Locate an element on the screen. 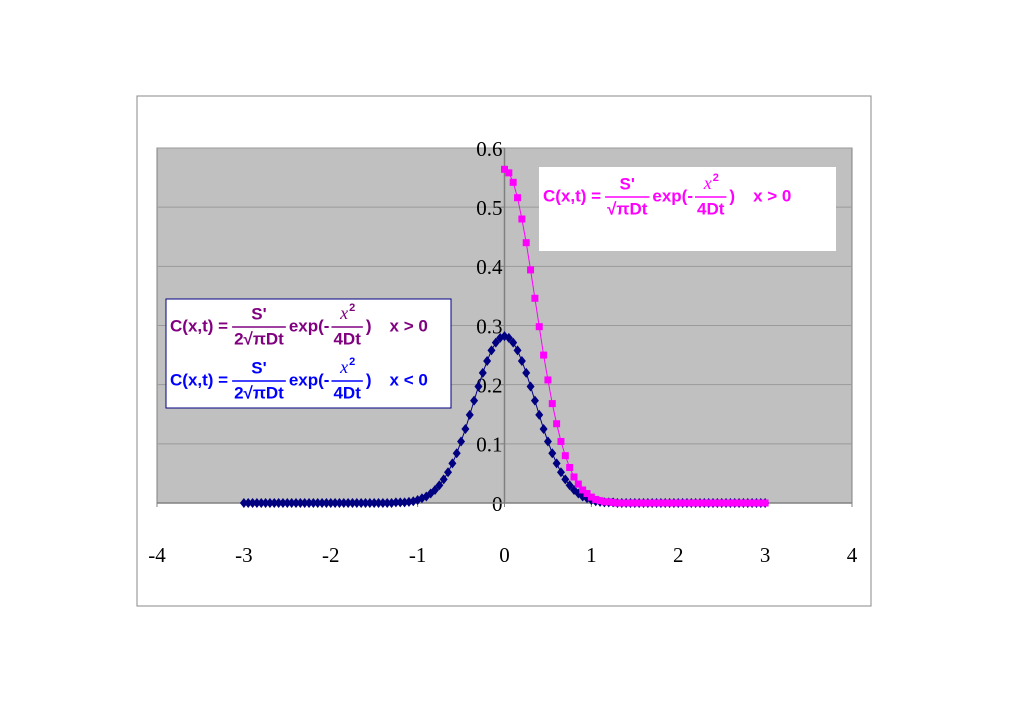  formula-condition: x > 0 is located at coordinates (409, 325).